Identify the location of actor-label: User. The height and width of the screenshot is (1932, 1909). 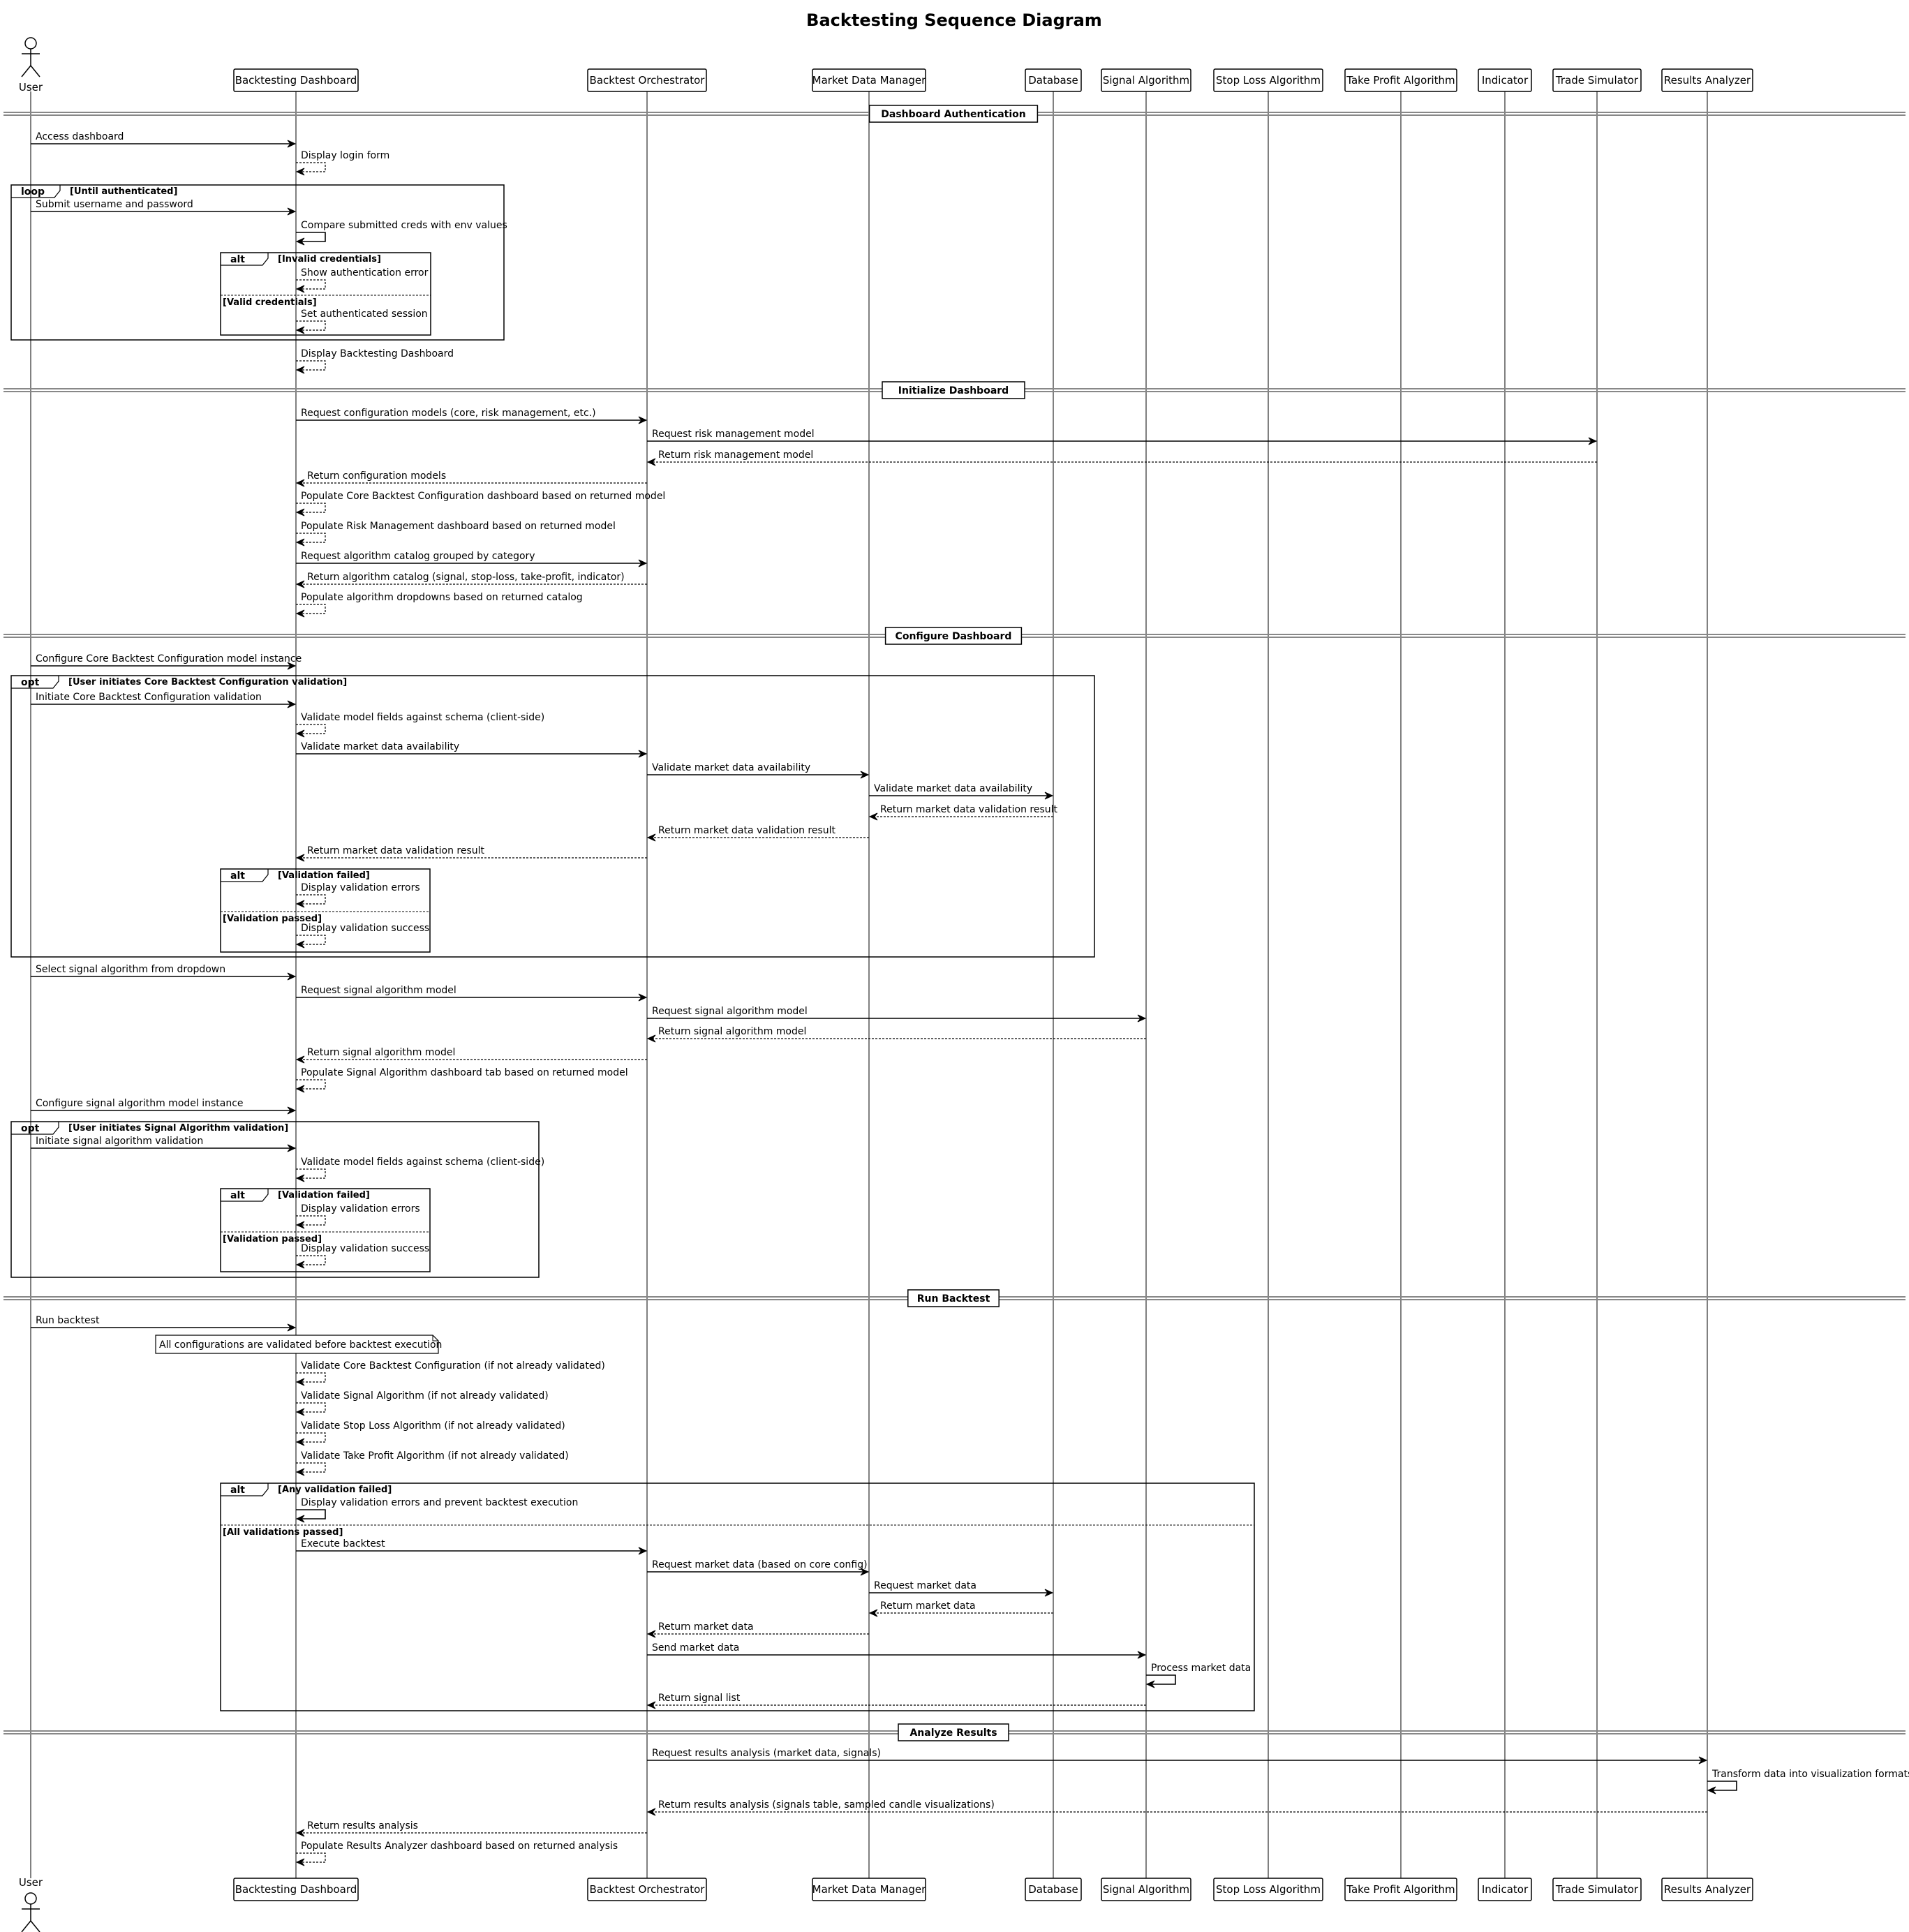
(31, 1882).